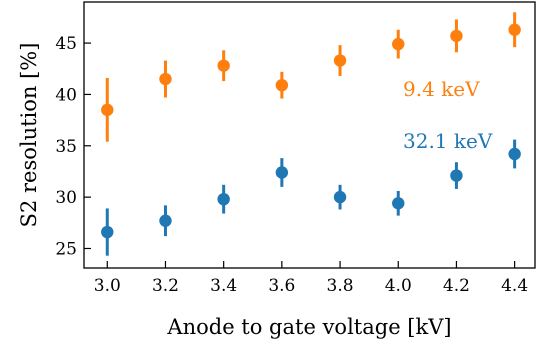 The width and height of the screenshot is (539, 347). I want to click on y-tick-label: 25, so click(66, 249).